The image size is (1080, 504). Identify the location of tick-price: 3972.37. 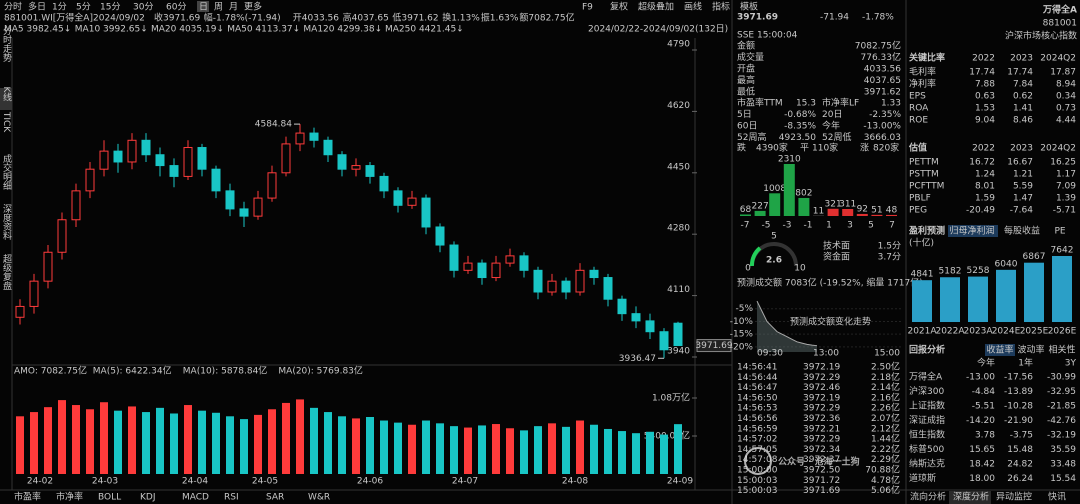
(821, 460).